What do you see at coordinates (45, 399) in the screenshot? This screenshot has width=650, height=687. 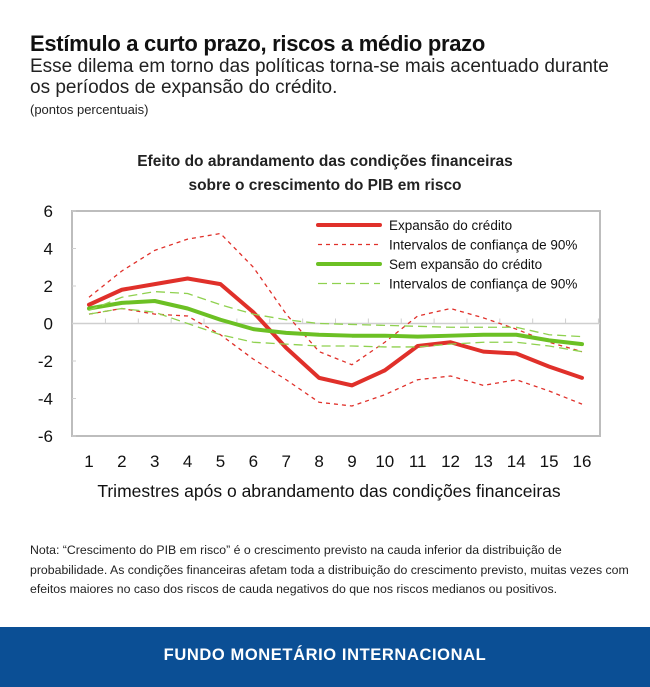 I see `y-tick-label: -4` at bounding box center [45, 399].